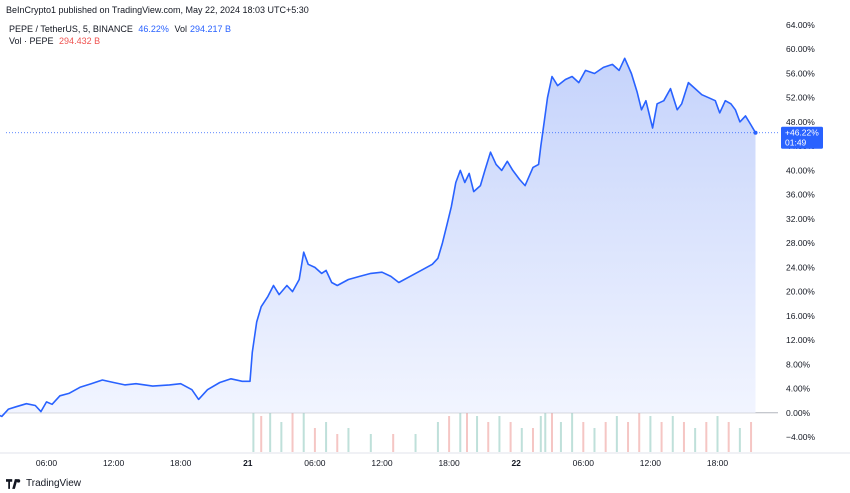  What do you see at coordinates (796, 143) in the screenshot?
I see `last-price-badge-countdown: 01:49` at bounding box center [796, 143].